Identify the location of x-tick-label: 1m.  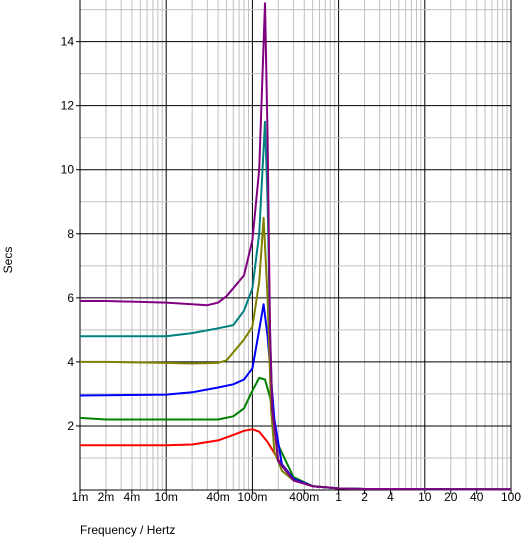
(80, 497).